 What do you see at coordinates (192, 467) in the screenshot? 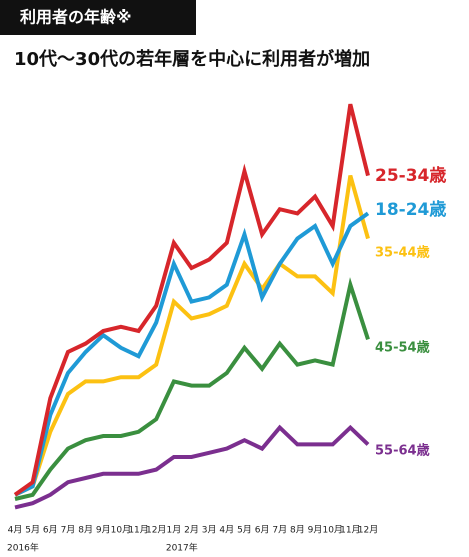
I see `line` at bounding box center [192, 467].